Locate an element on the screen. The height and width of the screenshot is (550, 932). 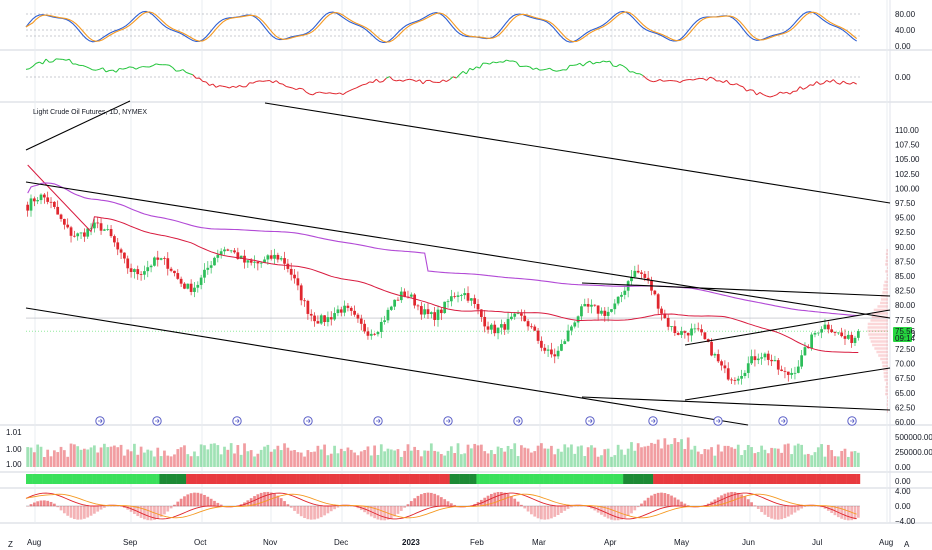
price-tick-label: 85.00 is located at coordinates (905, 276).